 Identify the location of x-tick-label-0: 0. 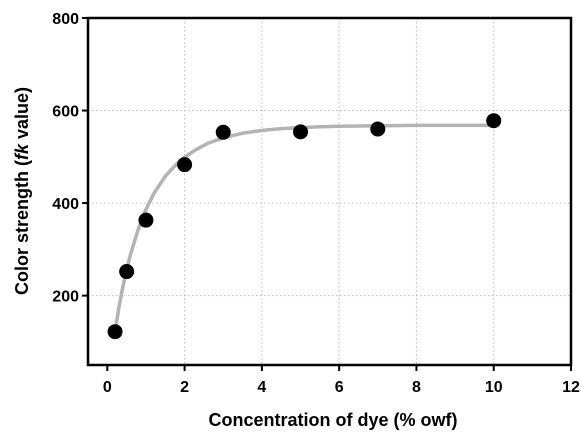
(107, 387).